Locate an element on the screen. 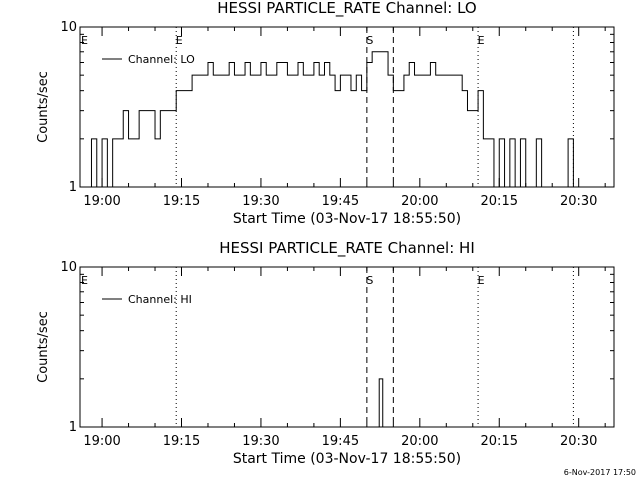 The height and width of the screenshot is (480, 640). chart-title: HESSI PARTICLE_RATE Channel: LO is located at coordinates (346, 9).